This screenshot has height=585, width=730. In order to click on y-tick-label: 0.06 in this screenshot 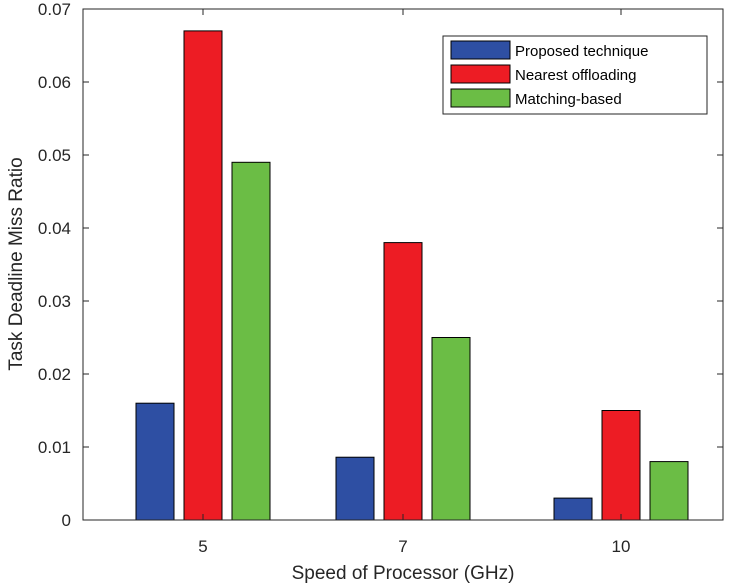, I will do `click(54, 82)`.